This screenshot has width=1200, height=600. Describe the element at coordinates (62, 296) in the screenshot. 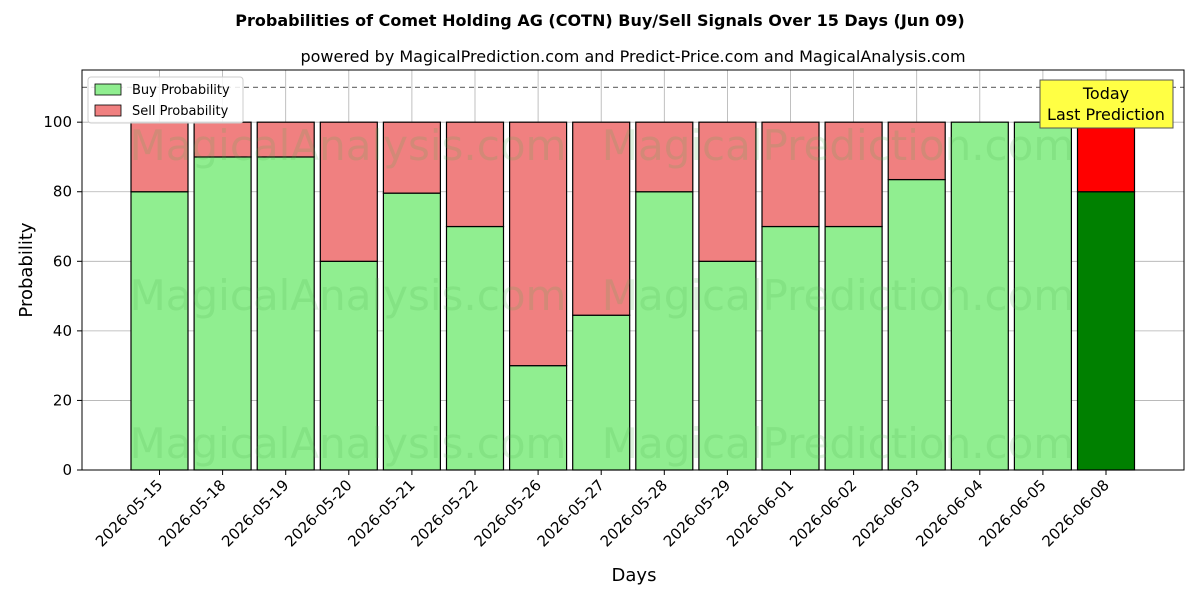

I see `y-axis: 0 20 40 60 80 100` at that location.